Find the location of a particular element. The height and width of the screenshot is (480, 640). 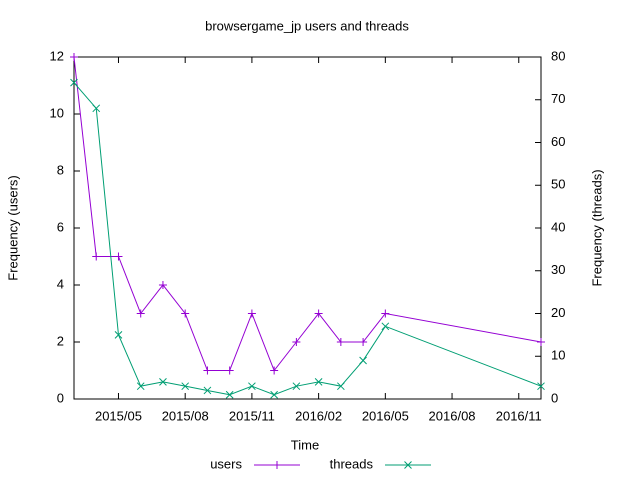

x-tick-label: 2015/05 is located at coordinates (118, 415).